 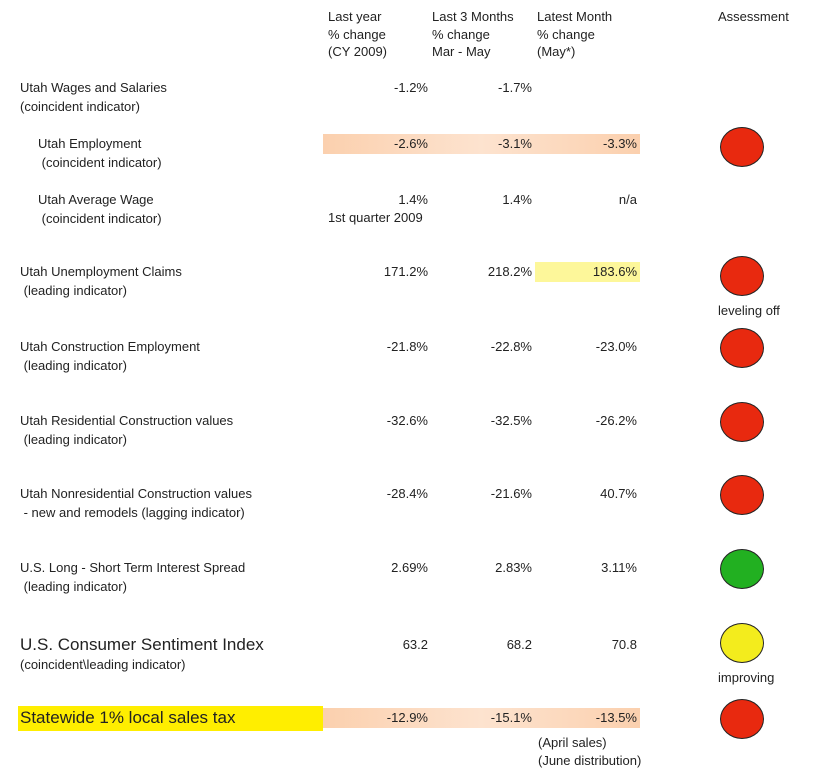 I want to click on value: -32.5%, so click(x=511, y=420).